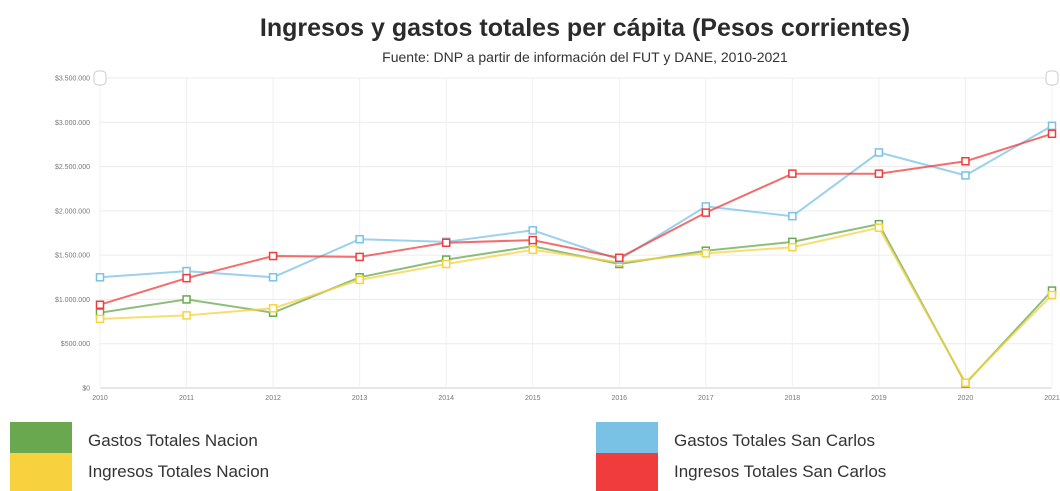  Describe the element at coordinates (1052, 398) in the screenshot. I see `x-tick-label: 2021` at that location.